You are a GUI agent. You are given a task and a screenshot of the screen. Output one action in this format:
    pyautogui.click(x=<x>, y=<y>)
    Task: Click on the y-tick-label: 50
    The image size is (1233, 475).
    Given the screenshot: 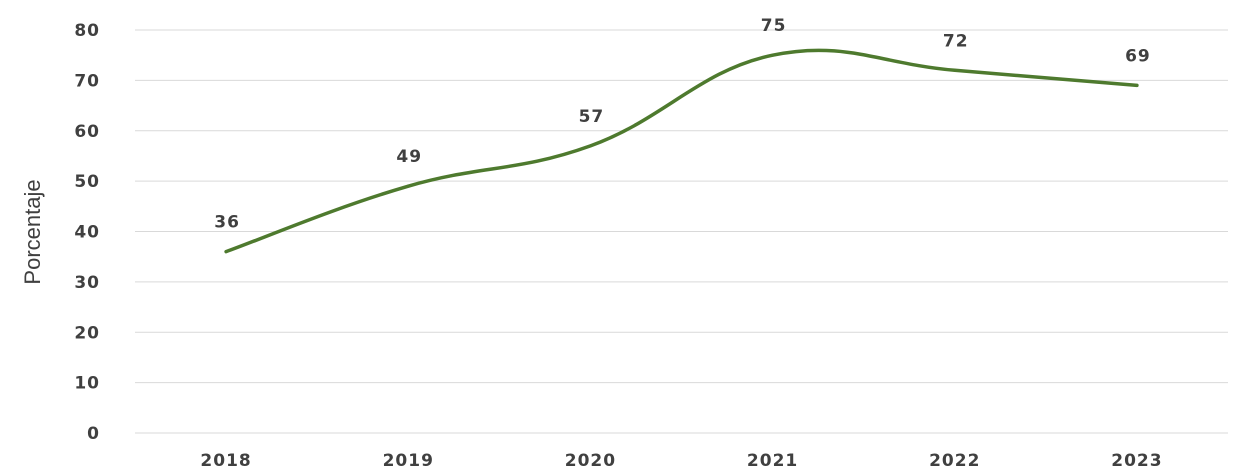 What is the action you would take?
    pyautogui.click(x=87, y=182)
    